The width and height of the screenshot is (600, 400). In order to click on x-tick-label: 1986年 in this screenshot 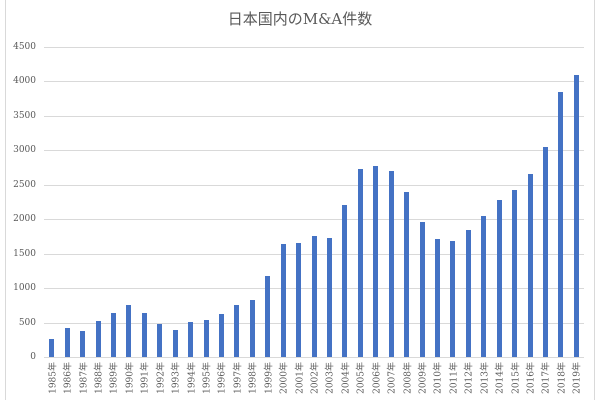, I will do `click(67, 381)`.